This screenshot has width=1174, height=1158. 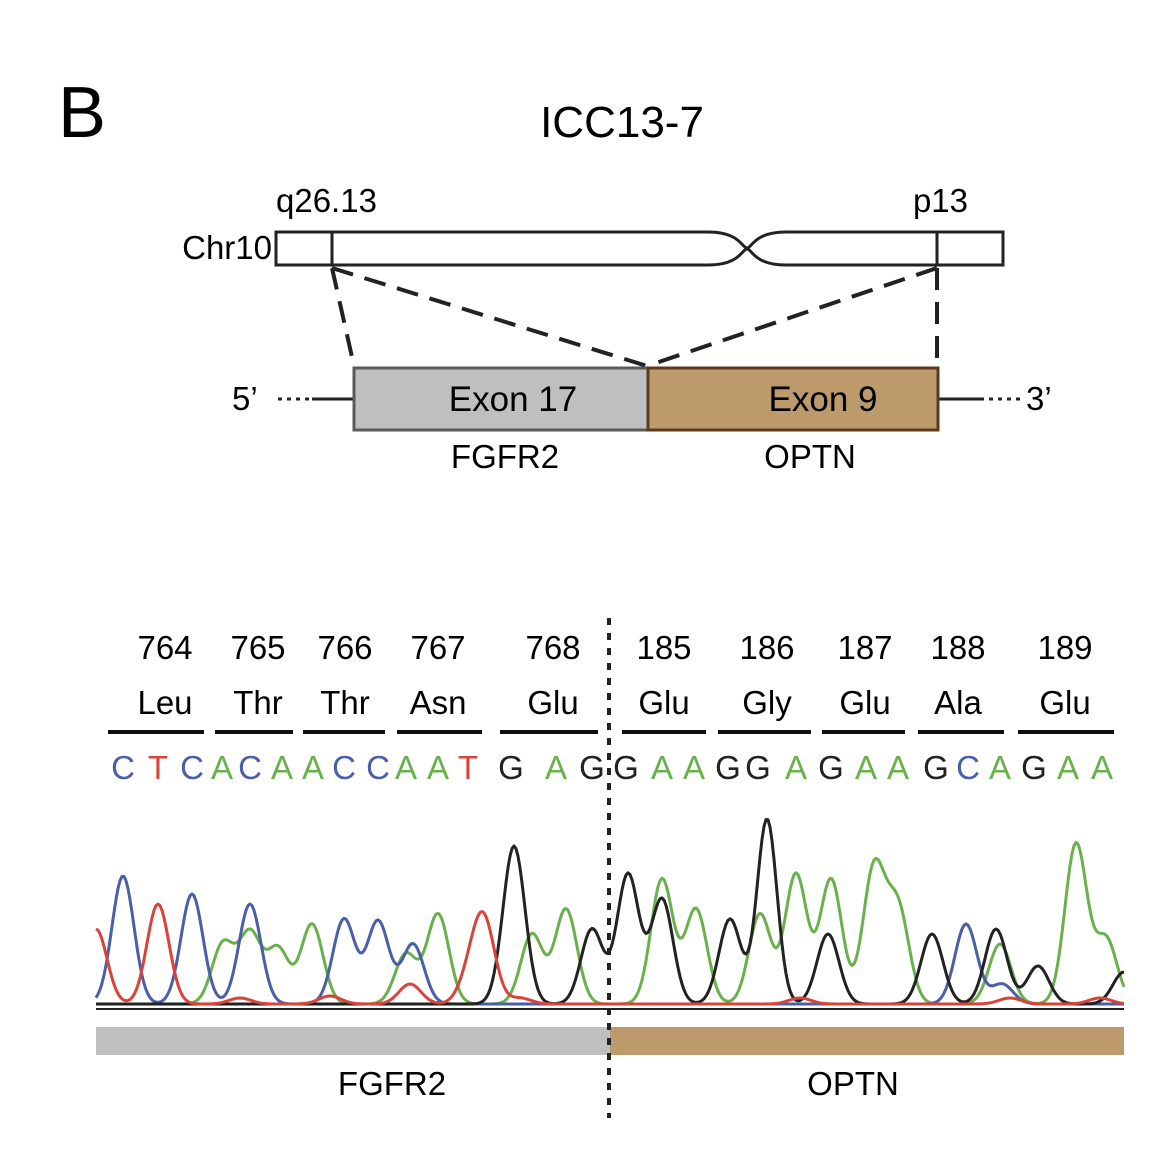 I want to click on codon-number: 188, so click(x=957, y=647).